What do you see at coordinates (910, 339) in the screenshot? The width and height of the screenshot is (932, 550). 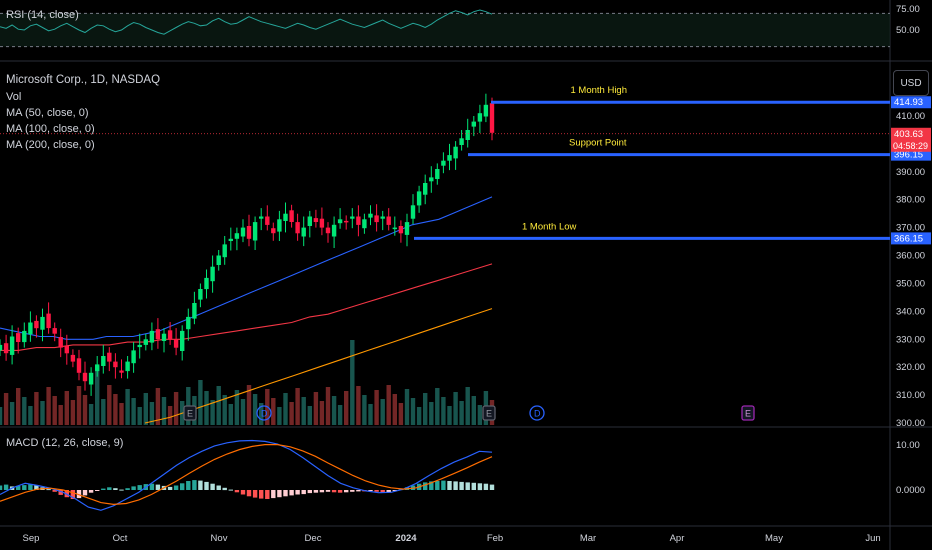 I see `price-tick-label: 330.00` at bounding box center [910, 339].